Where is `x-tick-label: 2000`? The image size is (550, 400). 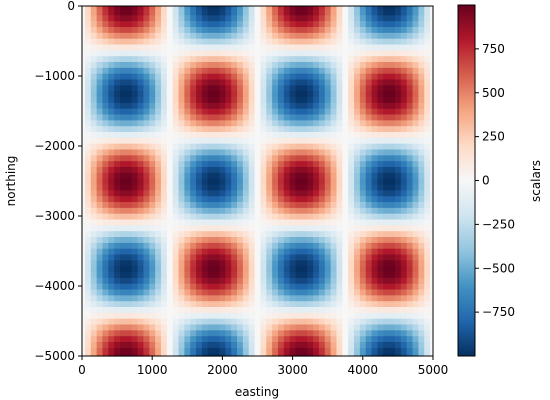 x-tick-label: 2000 is located at coordinates (222, 370).